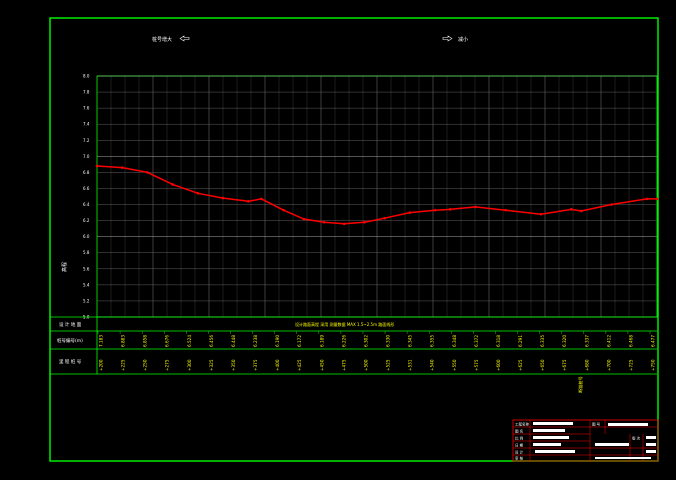  What do you see at coordinates (233, 341) in the screenshot?
I see `elevation-value: 6.448` at bounding box center [233, 341].